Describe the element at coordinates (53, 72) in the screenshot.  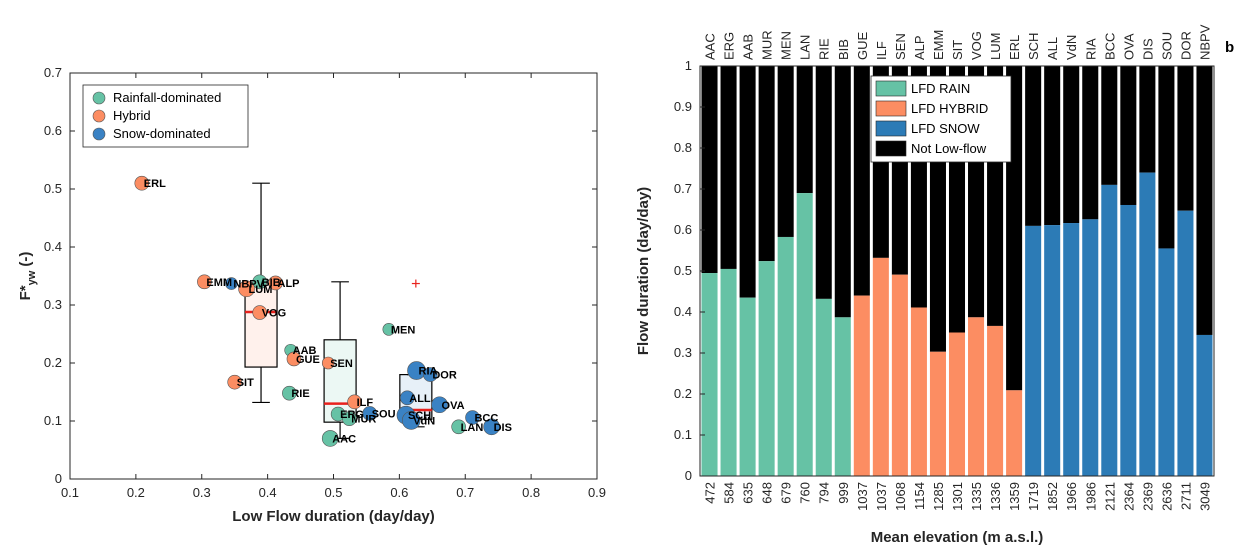
I see `y-tick-label: 0.7` at that location.